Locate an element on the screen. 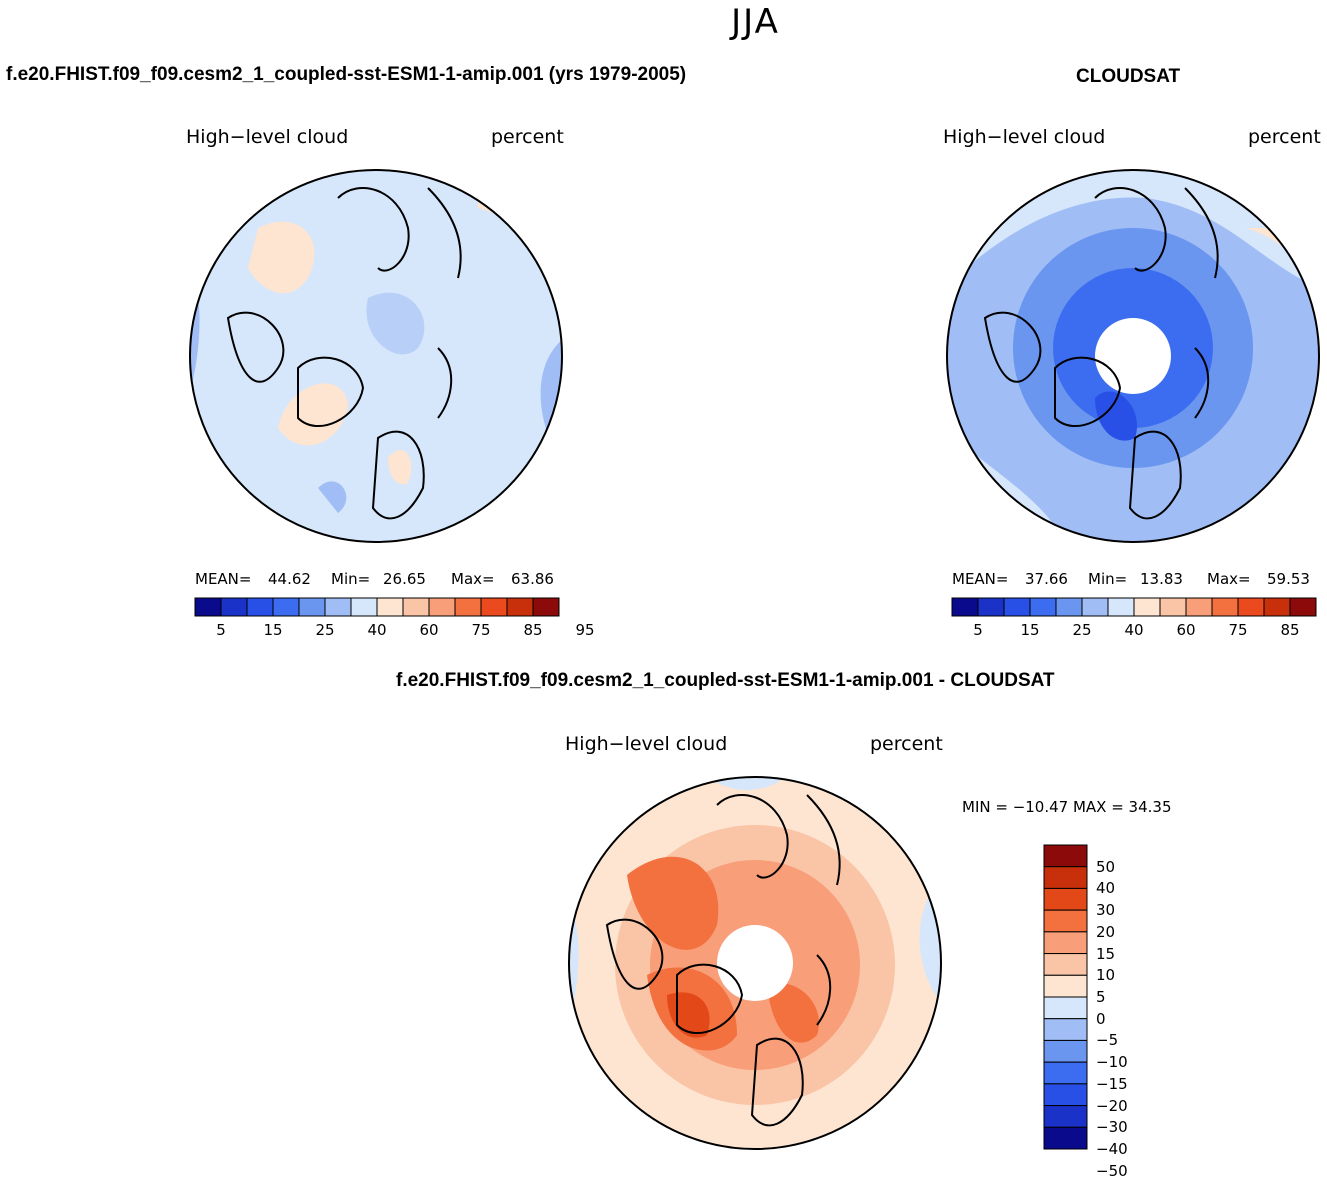 This screenshot has height=1180, width=1327. colorbar-tick-label: −15 is located at coordinates (1112, 1083).